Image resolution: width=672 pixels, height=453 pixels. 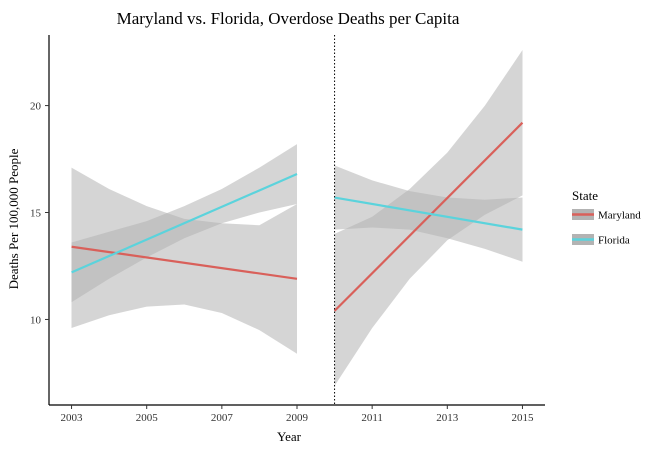 What do you see at coordinates (147, 418) in the screenshot?
I see `x-tick-label: 2005` at bounding box center [147, 418].